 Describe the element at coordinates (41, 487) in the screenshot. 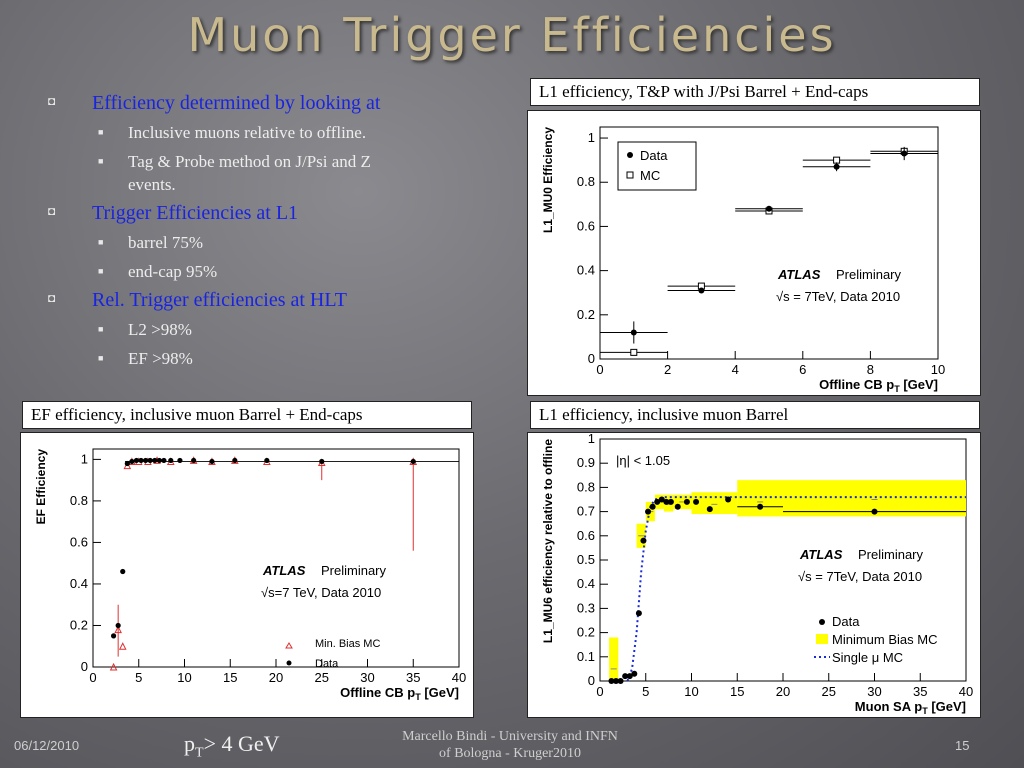

I see `y-axis-label: EF Efficiency` at that location.